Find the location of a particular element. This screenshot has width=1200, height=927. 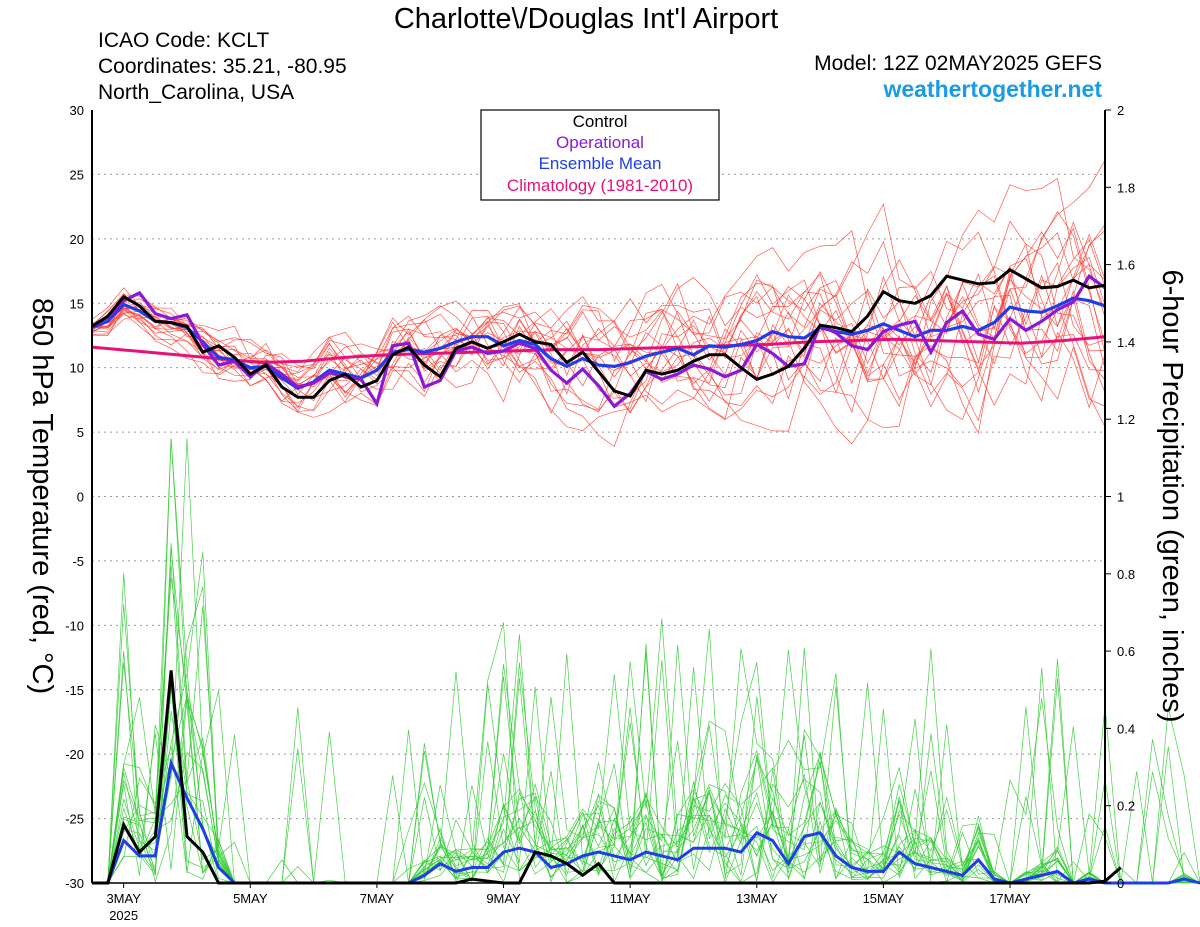

y2-axis-label: 6-hour Precipitation (green, inches) is located at coordinates (1172, 496).